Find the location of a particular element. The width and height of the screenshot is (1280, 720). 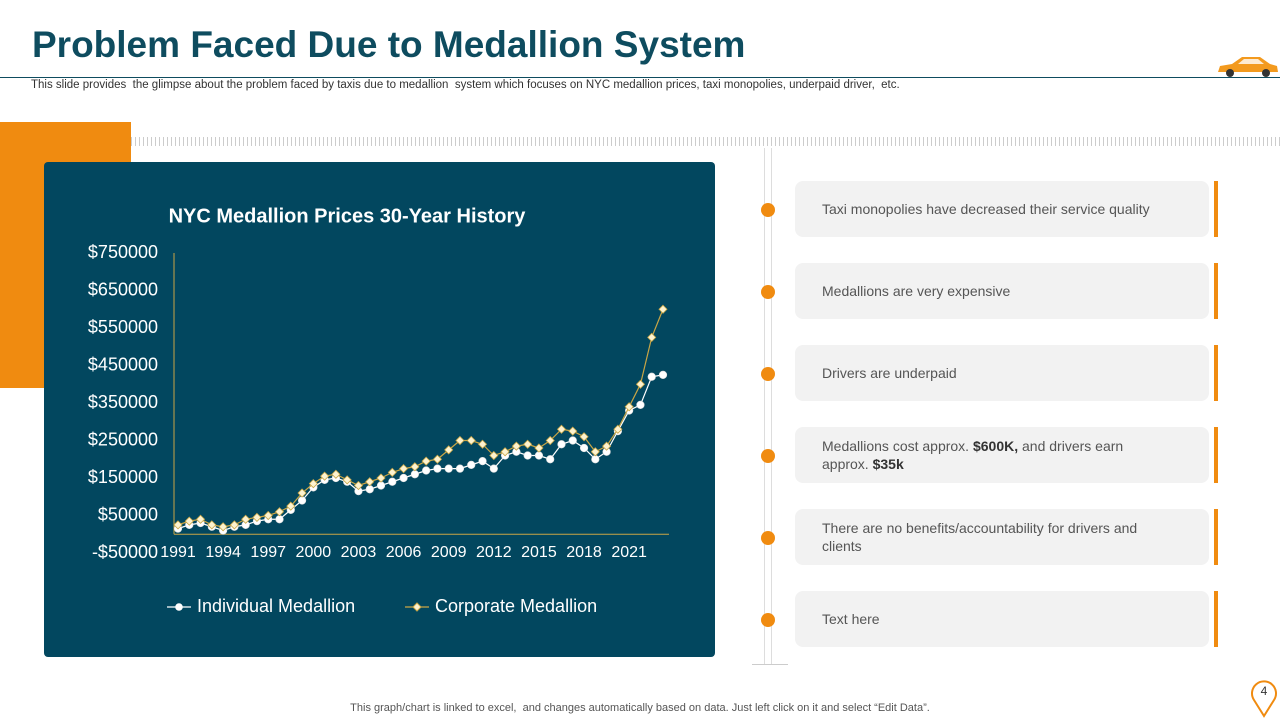

timeline-line is located at coordinates (768, 406).